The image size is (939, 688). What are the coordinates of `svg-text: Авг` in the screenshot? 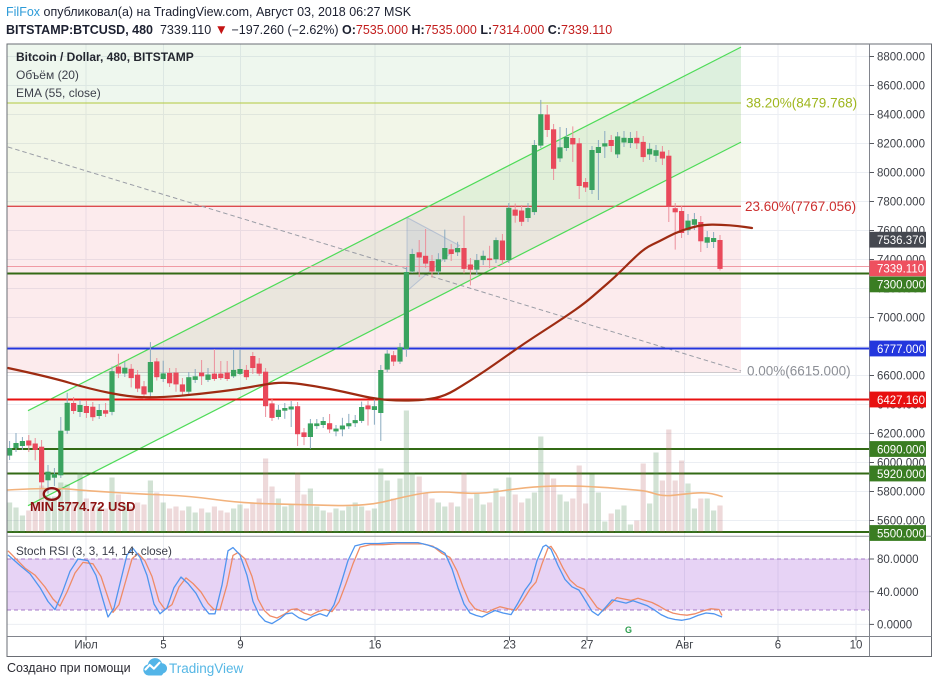 It's located at (685, 646).